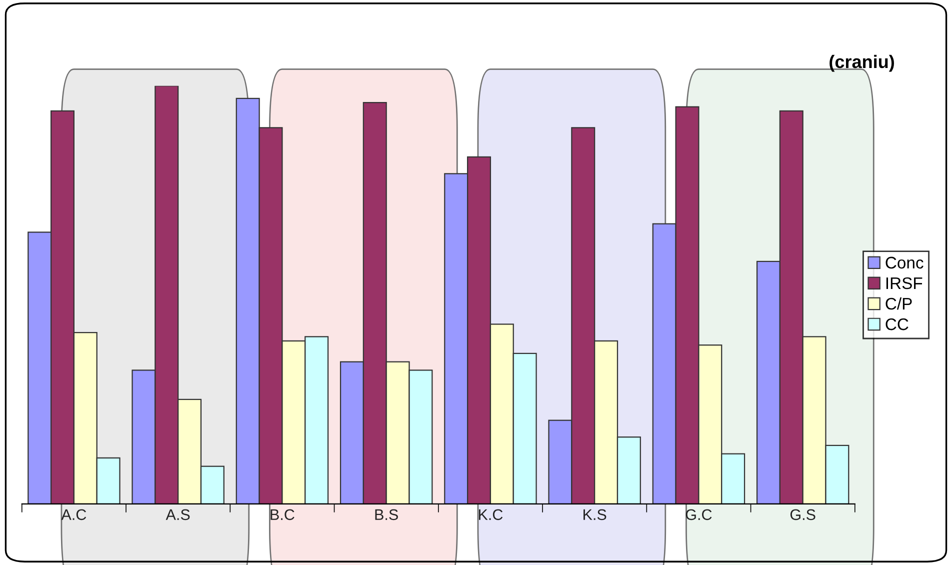  I want to click on x-tick-label: G.S, so click(803, 514).